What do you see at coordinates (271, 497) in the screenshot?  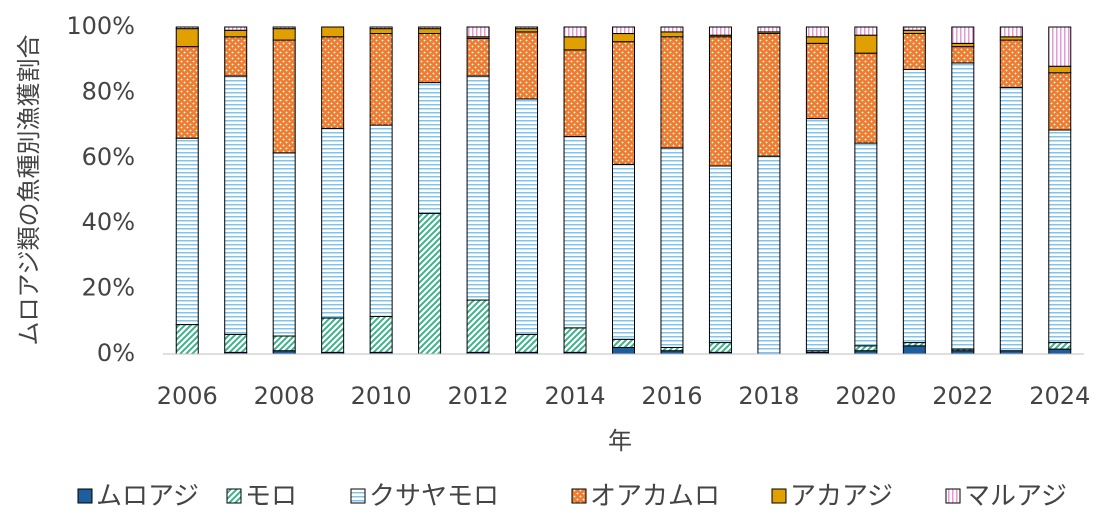 I see `legend-label: モロ` at bounding box center [271, 497].